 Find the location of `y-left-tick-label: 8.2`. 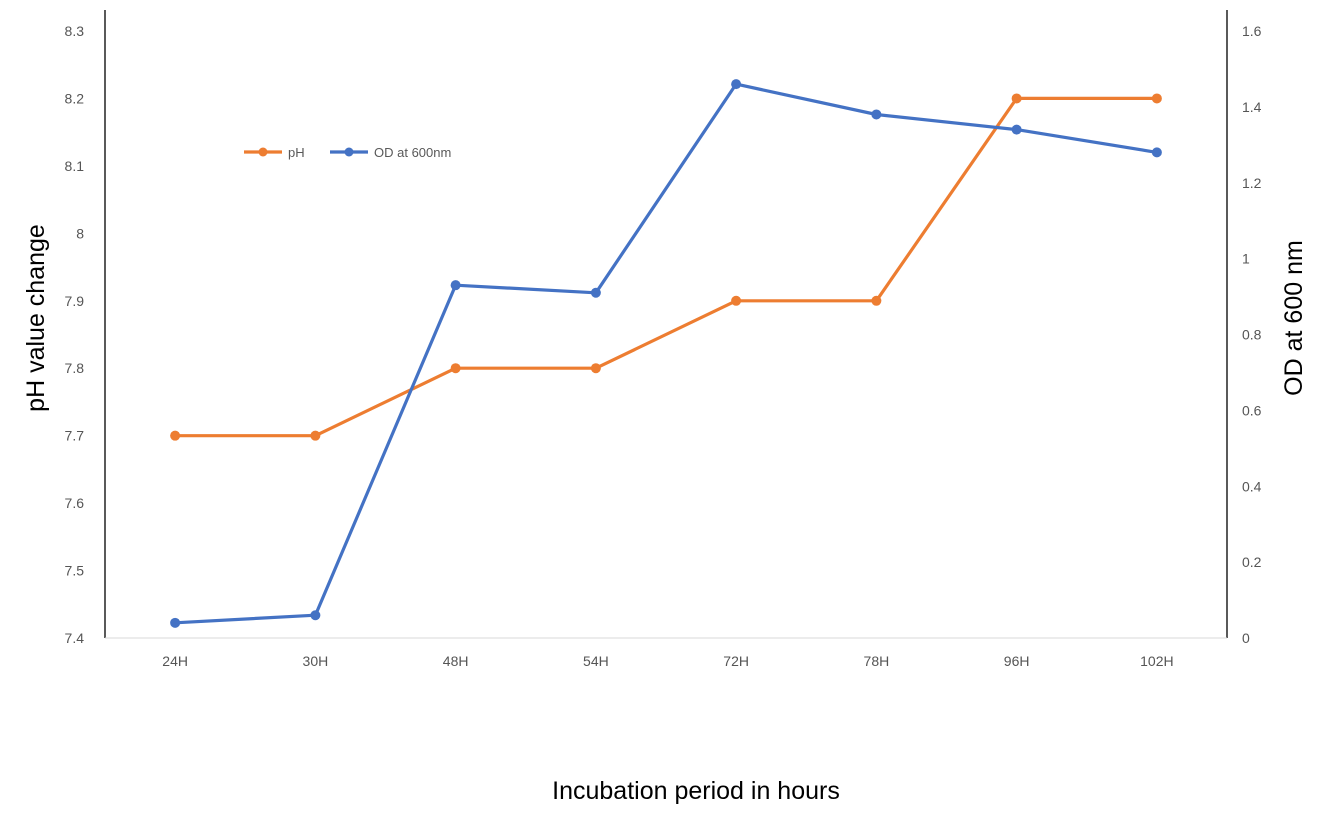

y-left-tick-label: 8.2 is located at coordinates (75, 98).